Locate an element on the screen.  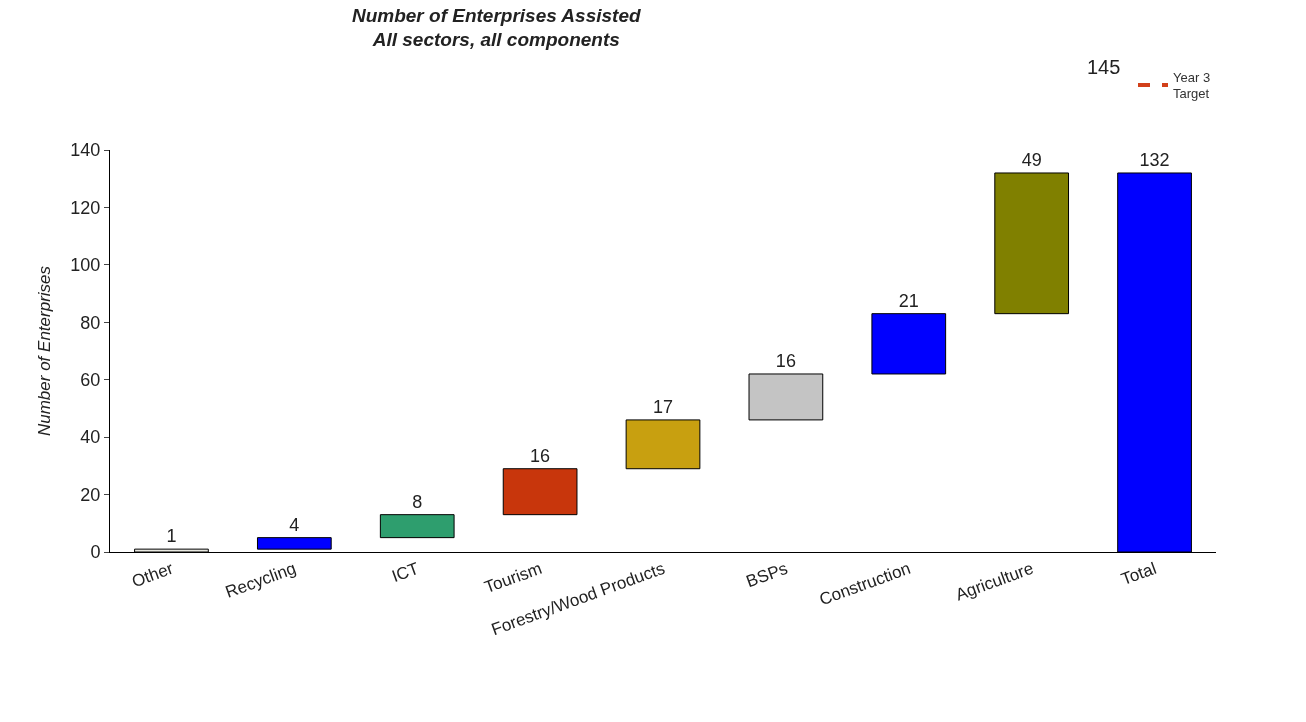
data-label: 8 is located at coordinates (417, 501).